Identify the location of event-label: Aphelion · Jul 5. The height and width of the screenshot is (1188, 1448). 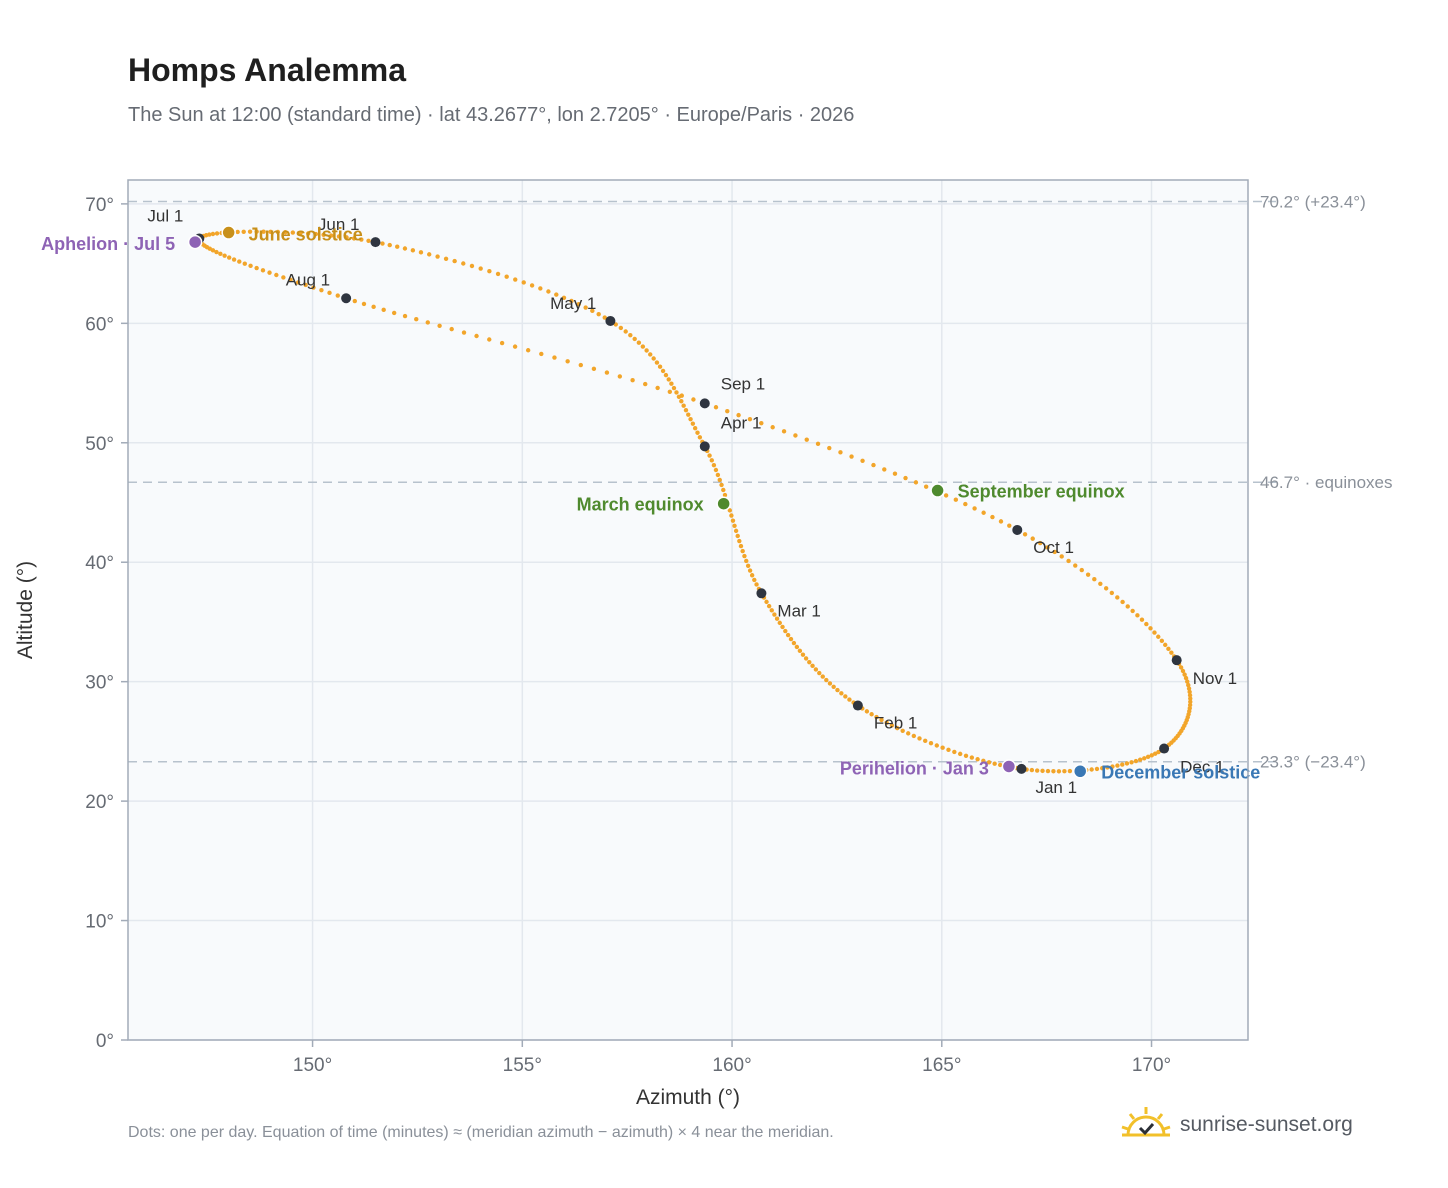
(108, 244).